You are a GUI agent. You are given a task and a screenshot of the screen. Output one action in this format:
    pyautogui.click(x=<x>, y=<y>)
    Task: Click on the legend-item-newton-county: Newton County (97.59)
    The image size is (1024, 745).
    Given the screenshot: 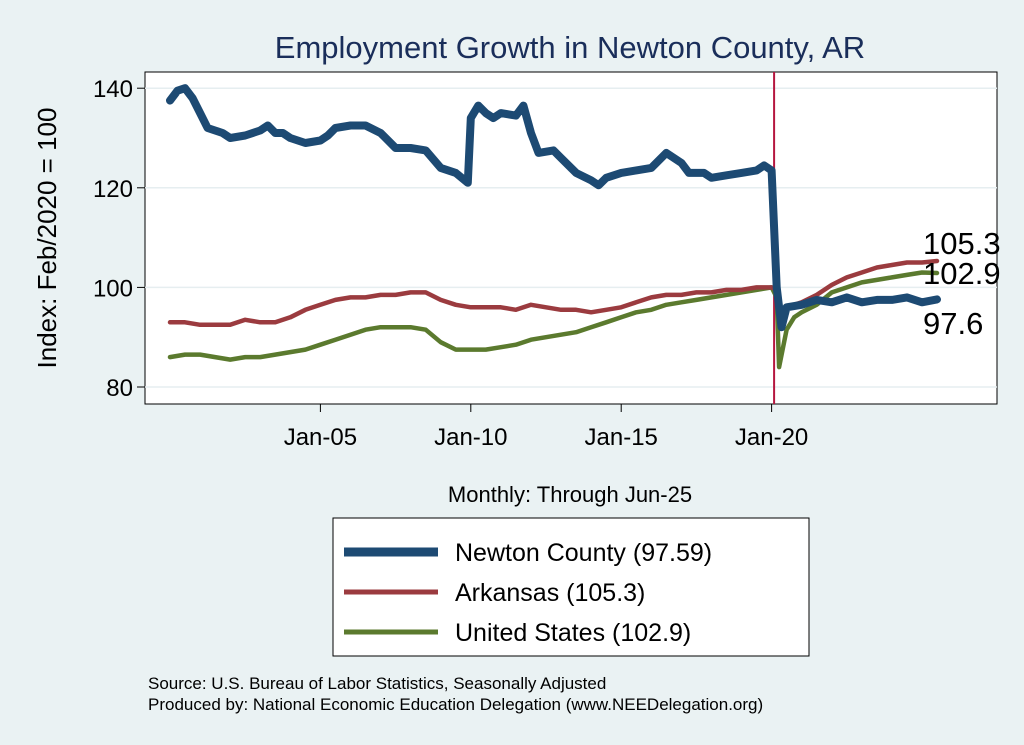 What is the action you would take?
    pyautogui.click(x=528, y=553)
    